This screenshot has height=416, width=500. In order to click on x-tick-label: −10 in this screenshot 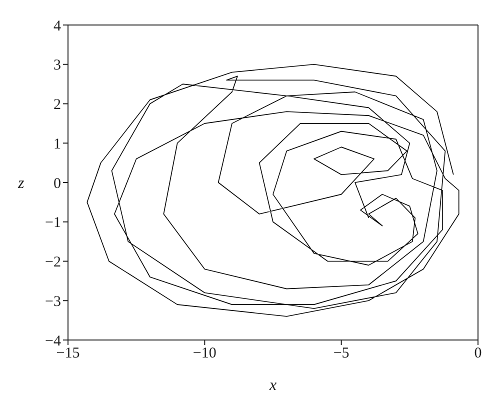, I will do `click(204, 354)`.